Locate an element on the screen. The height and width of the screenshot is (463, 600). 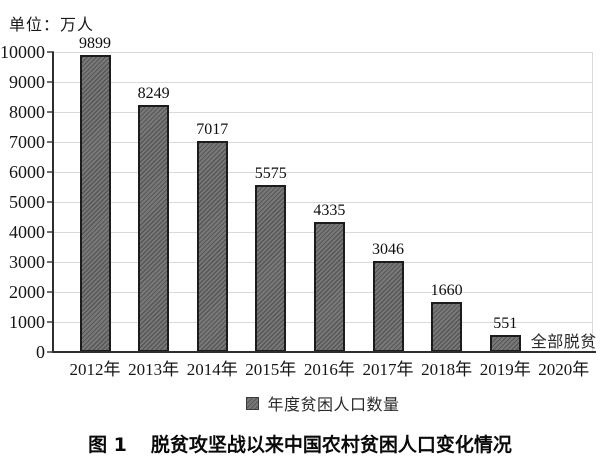
x-tick-label: 2018年 is located at coordinates (447, 369).